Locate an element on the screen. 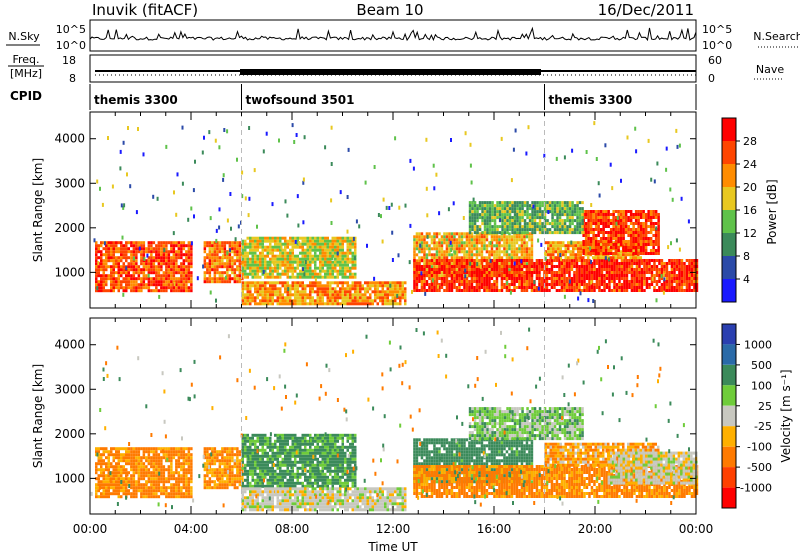 The image size is (800, 554). nave-tick-top: 60 is located at coordinates (715, 60).